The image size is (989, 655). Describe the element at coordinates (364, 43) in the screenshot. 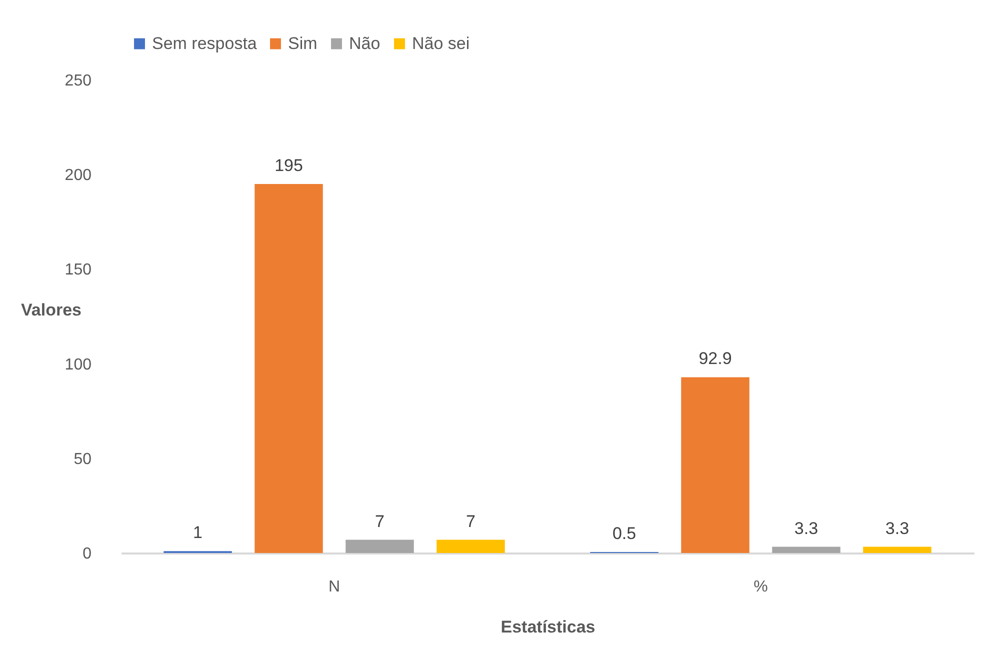

I see `legend-label: Não` at that location.